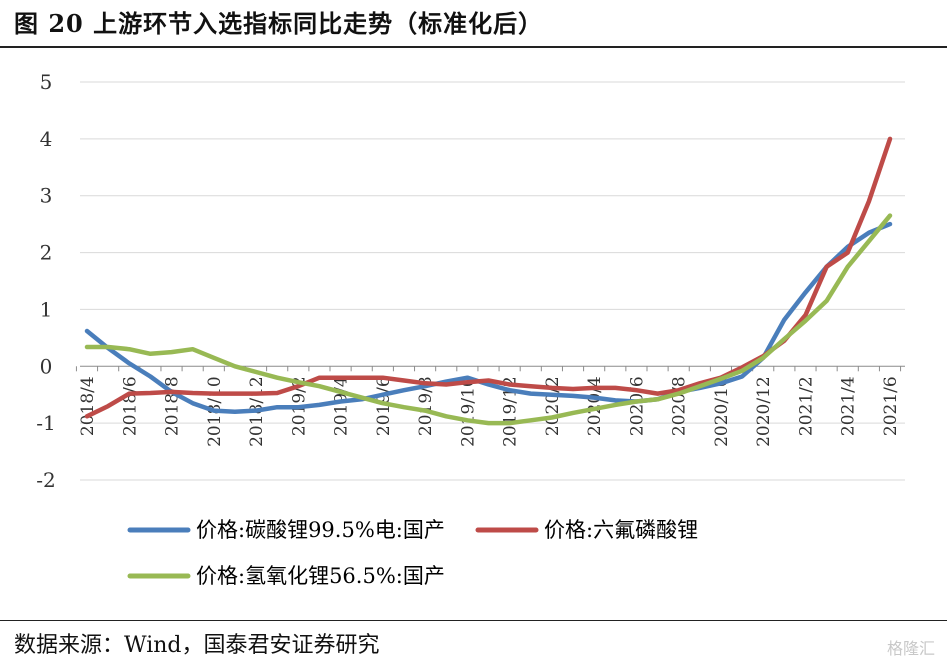 The width and height of the screenshot is (947, 663). I want to click on y-tick-label: 2, so click(46, 253).